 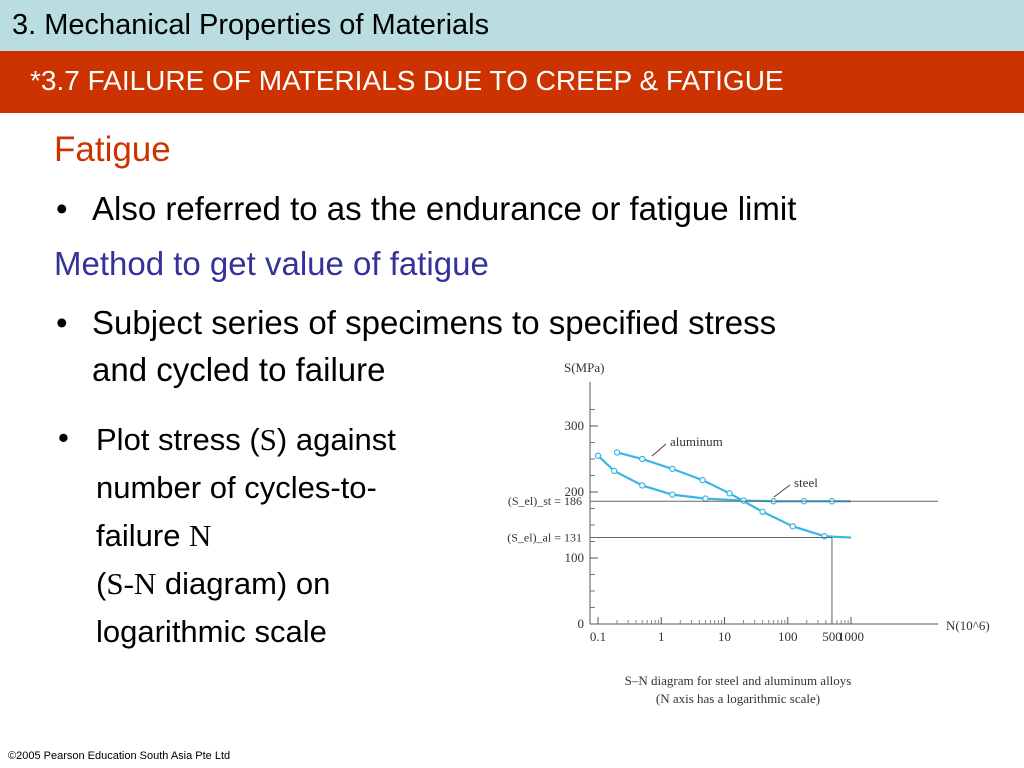 I want to click on series-label-steel: steel, so click(x=806, y=482).